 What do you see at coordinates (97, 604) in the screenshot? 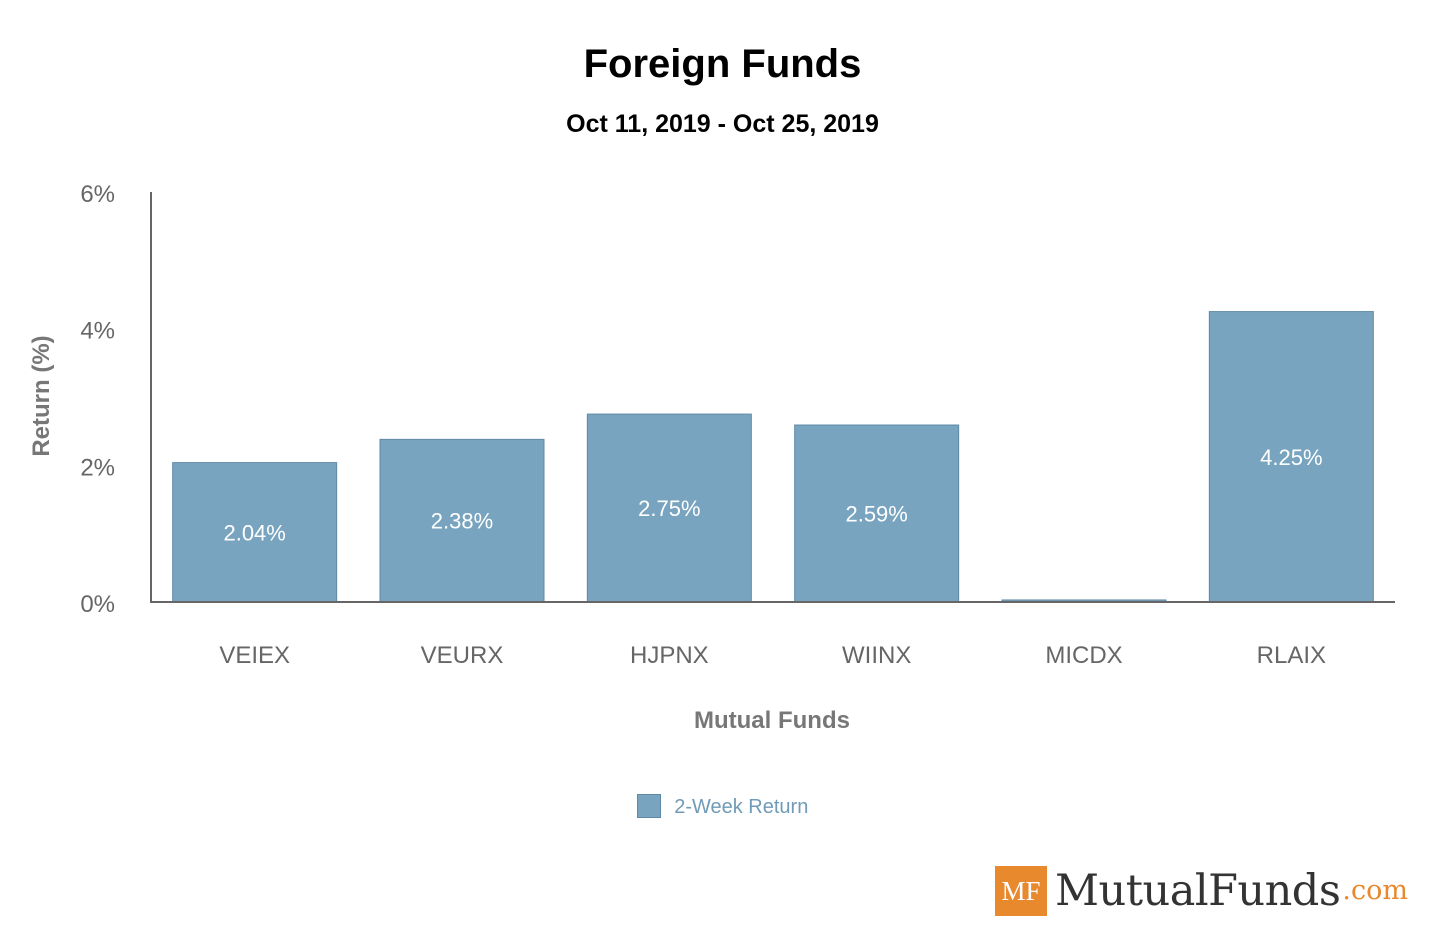
I see `y-tick-label: 0%` at bounding box center [97, 604].